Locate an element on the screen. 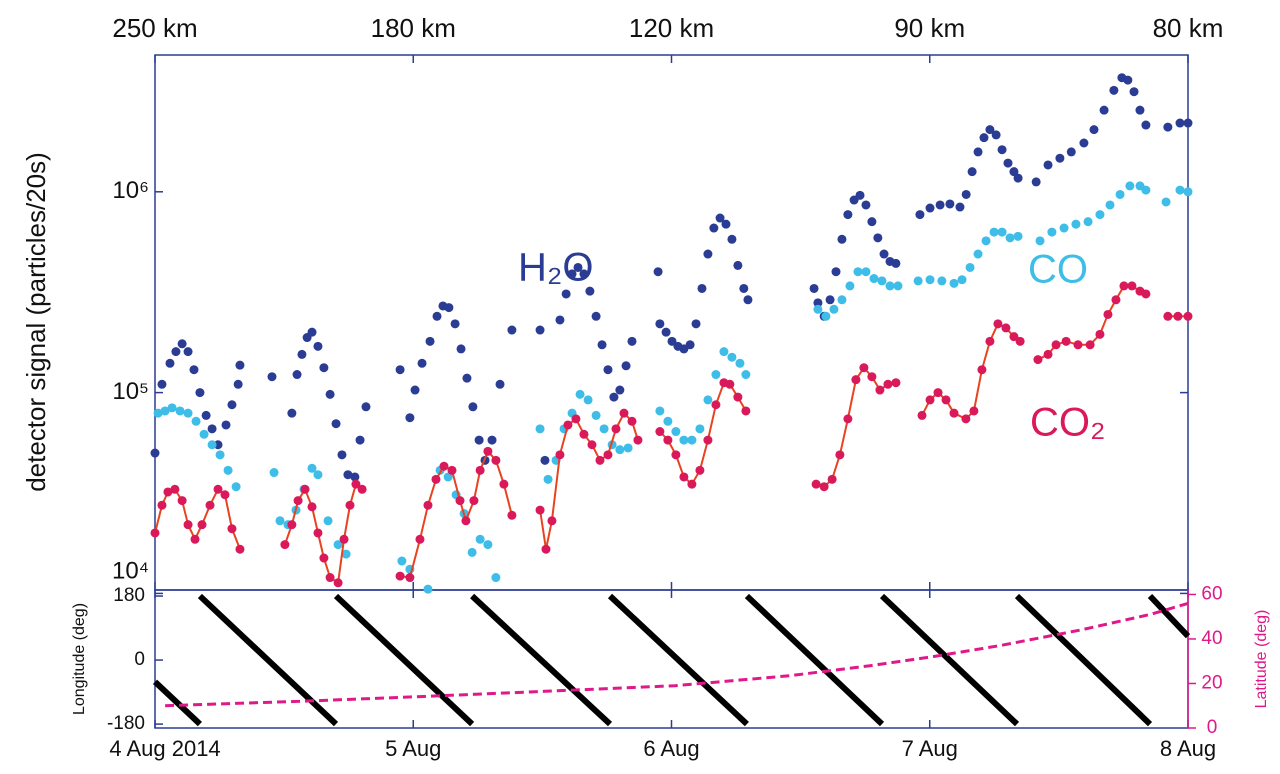 Image resolution: width=1280 pixels, height=774 pixels. top-axis-label: 80 km is located at coordinates (1188, 28).